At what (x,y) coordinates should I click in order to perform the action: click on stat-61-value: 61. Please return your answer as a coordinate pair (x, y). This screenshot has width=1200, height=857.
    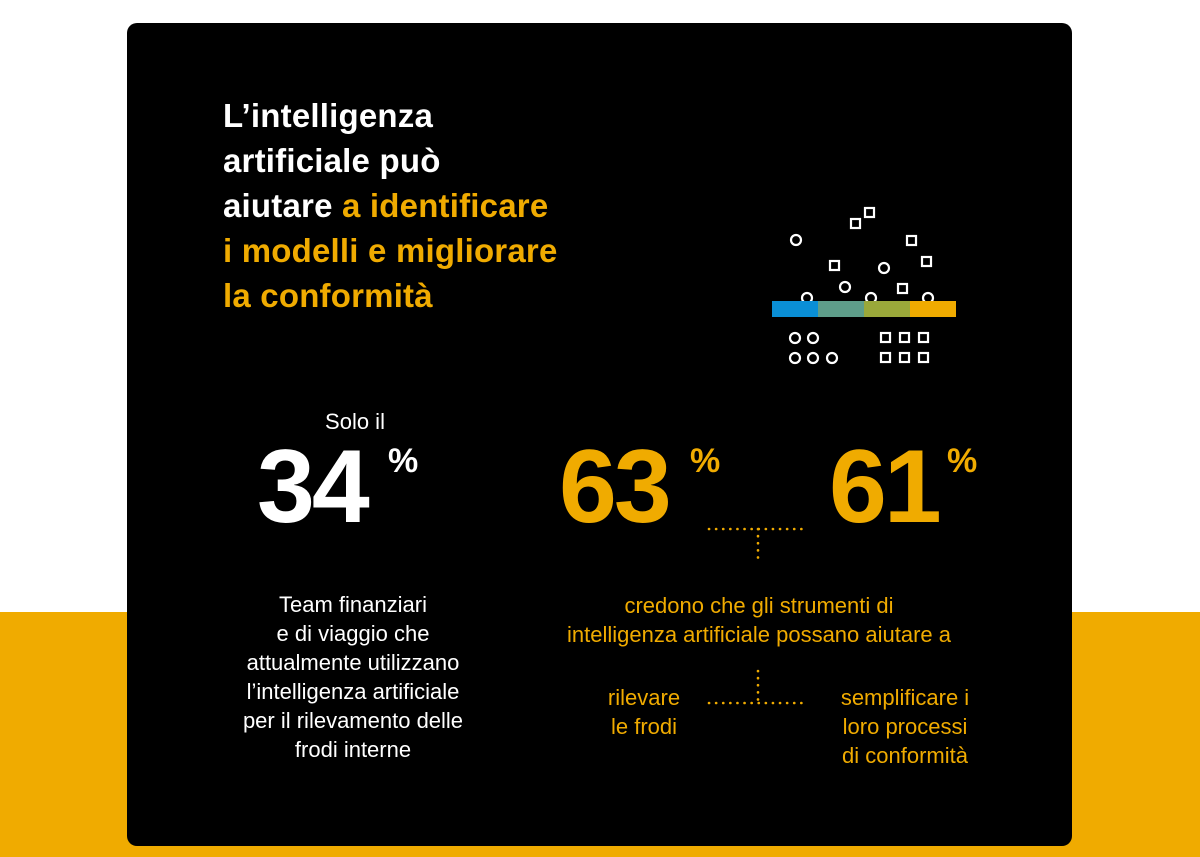
    Looking at the image, I should click on (885, 487).